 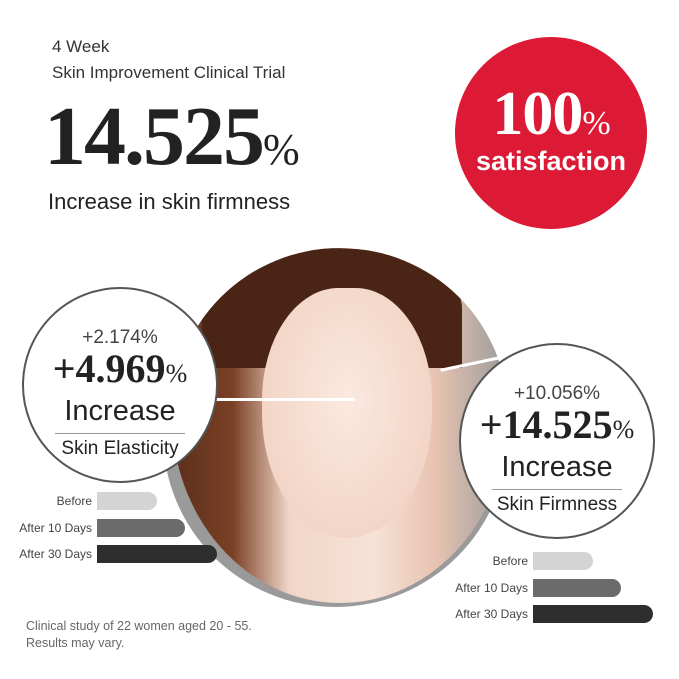 I want to click on firmness-number: +14.525, so click(x=546, y=424).